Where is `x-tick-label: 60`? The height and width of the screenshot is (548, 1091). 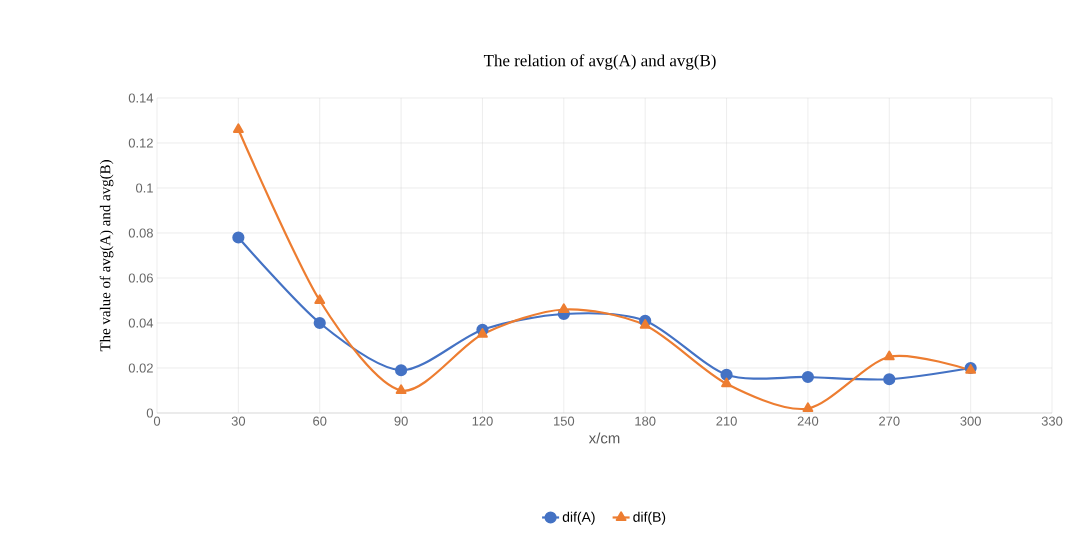
x-tick-label: 60 is located at coordinates (320, 421).